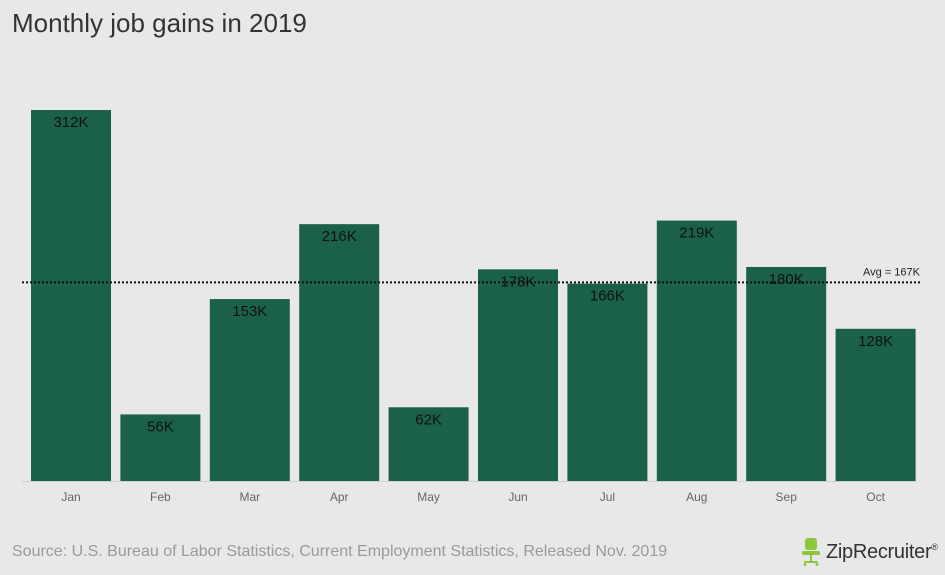 This screenshot has width=945, height=575. What do you see at coordinates (473, 497) in the screenshot?
I see `x-tick-labels-group: Jan Feb Mar Apr May Jun Jul Aug Sep Oct` at bounding box center [473, 497].